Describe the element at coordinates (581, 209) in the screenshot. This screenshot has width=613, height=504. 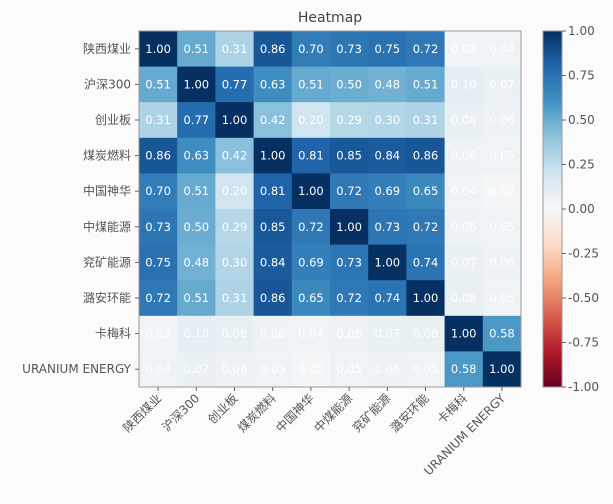
I see `colorbar-tick-label: 0.00` at that location.